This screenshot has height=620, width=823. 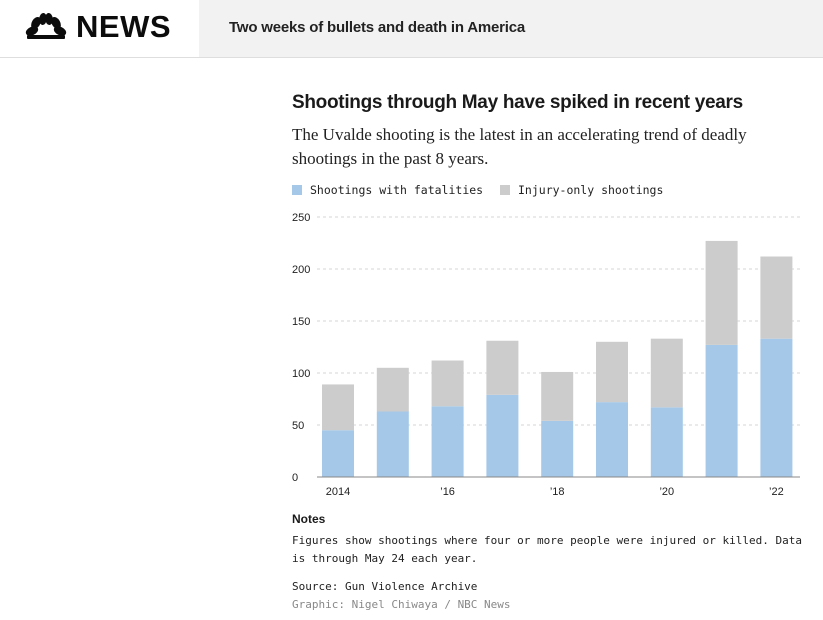 I want to click on logo-text: NEWS, so click(x=123, y=26).